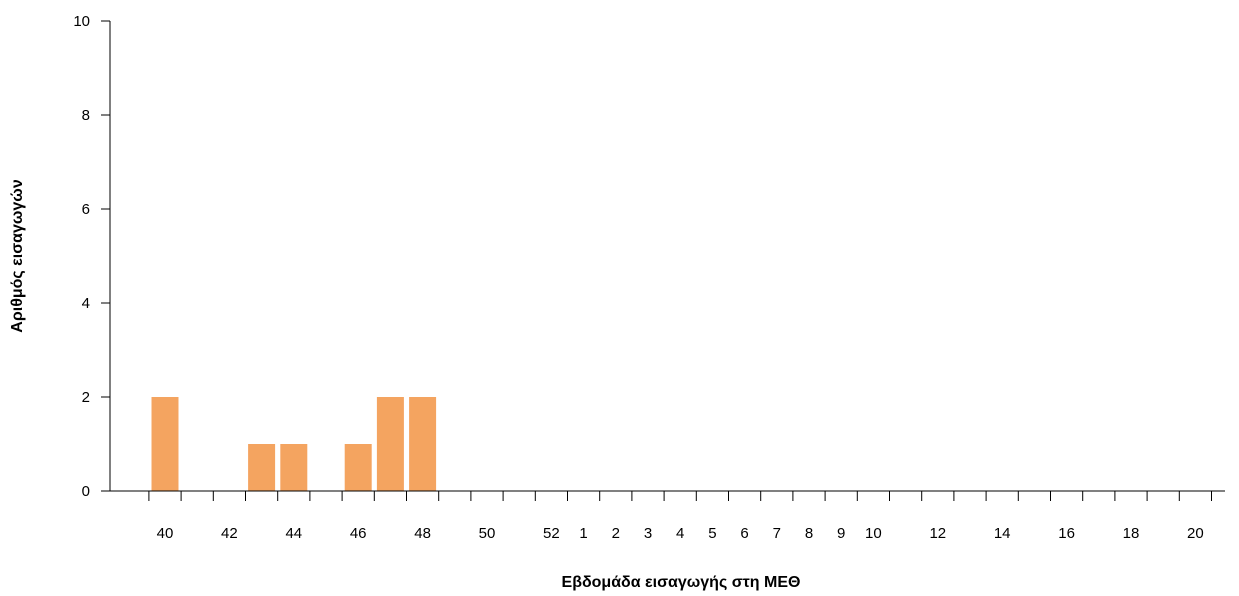 Image resolution: width=1239 pixels, height=596 pixels. Describe the element at coordinates (712, 533) in the screenshot. I see `x-tick-label: 5` at that location.